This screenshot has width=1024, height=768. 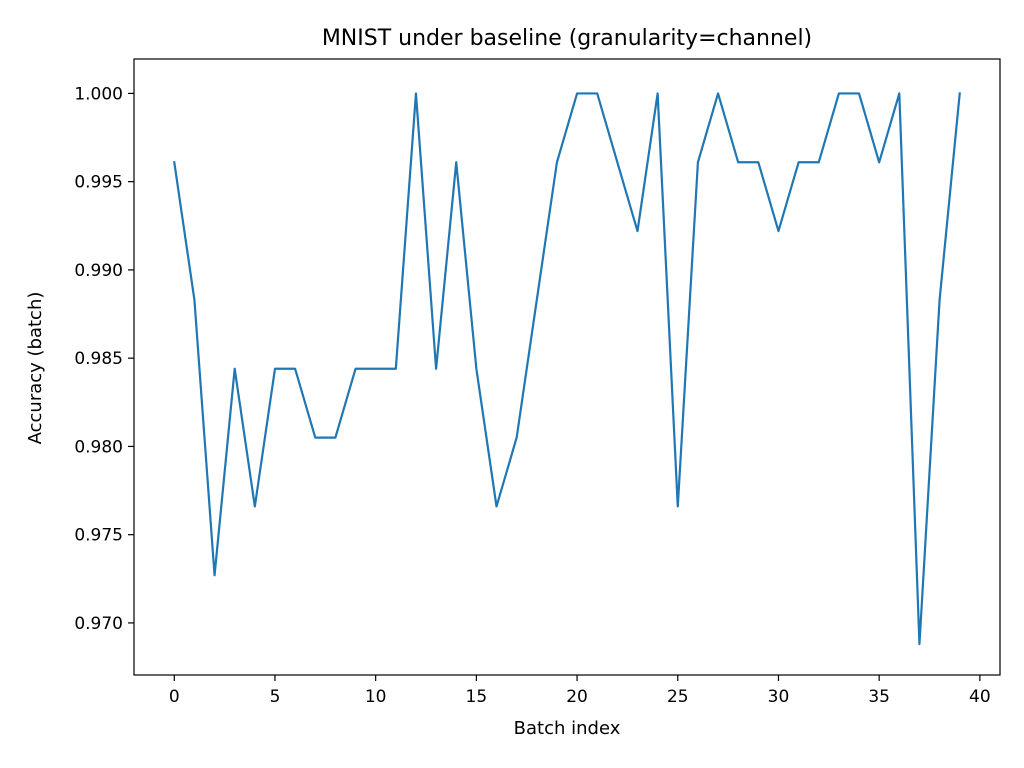 What do you see at coordinates (98, 183) in the screenshot?
I see `y-tick-label: 0.995` at bounding box center [98, 183].